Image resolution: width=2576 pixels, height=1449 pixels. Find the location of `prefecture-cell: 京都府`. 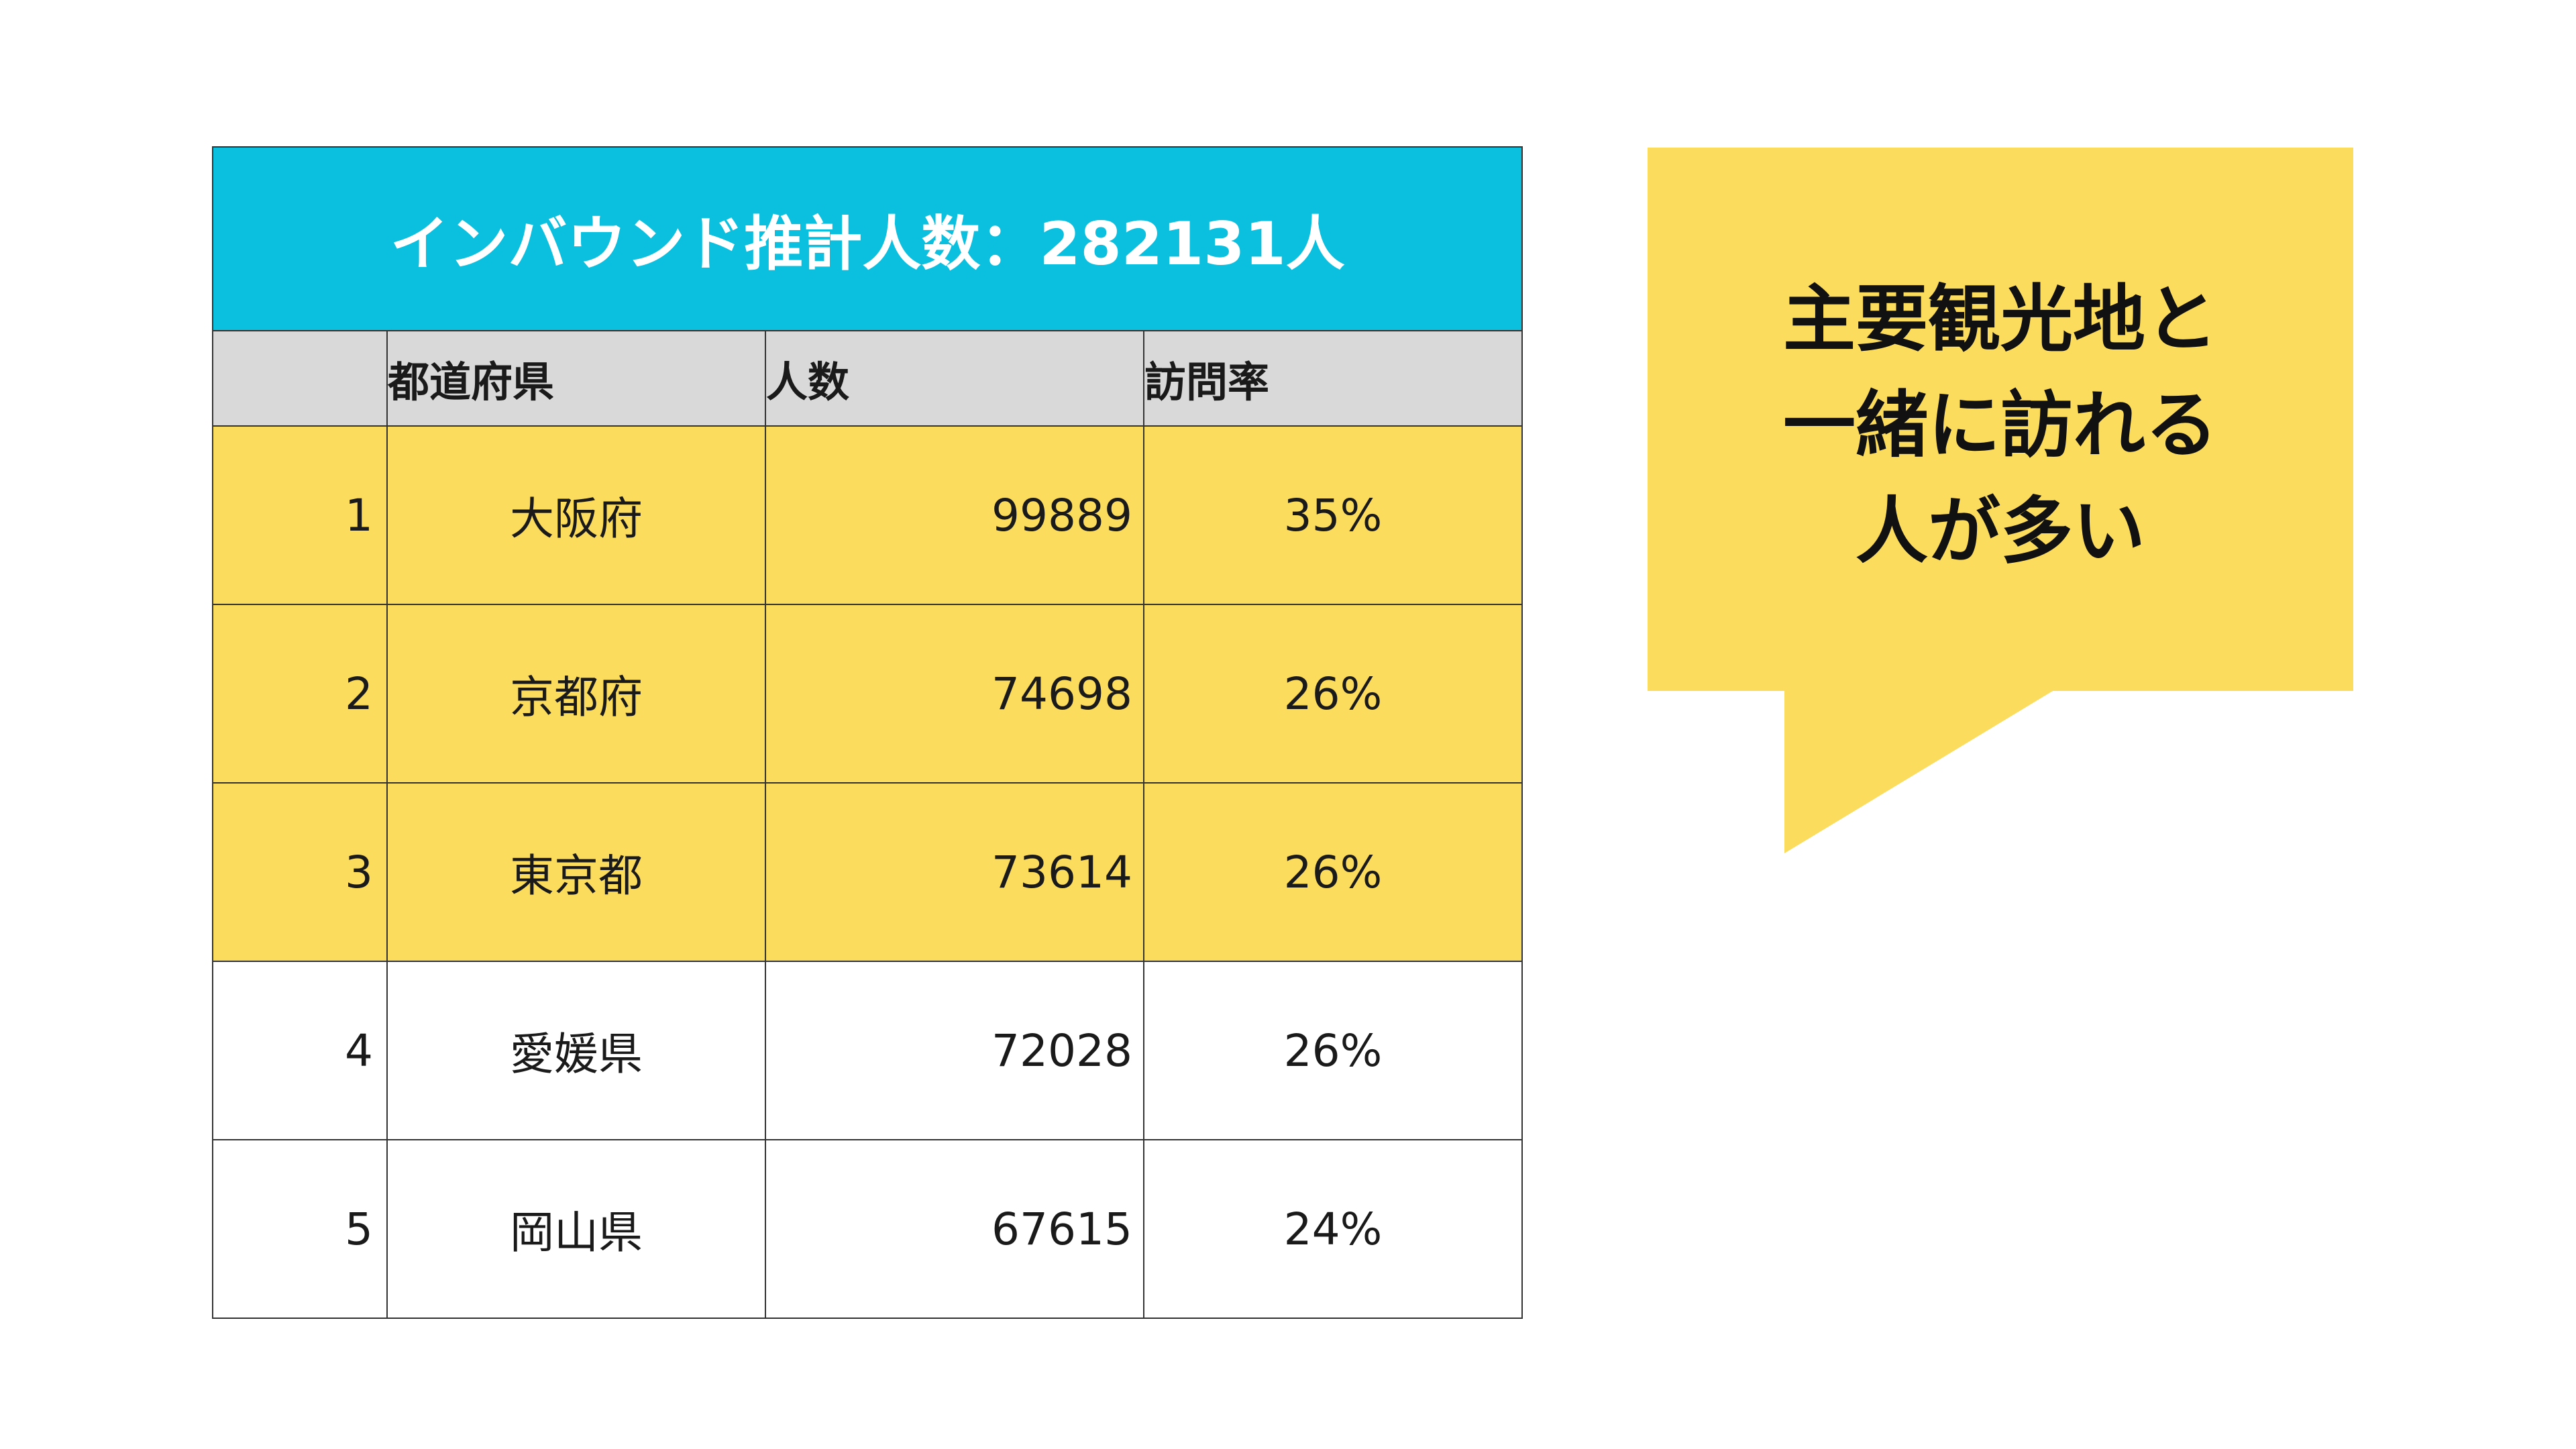

prefecture-cell: 京都府 is located at coordinates (576, 694).